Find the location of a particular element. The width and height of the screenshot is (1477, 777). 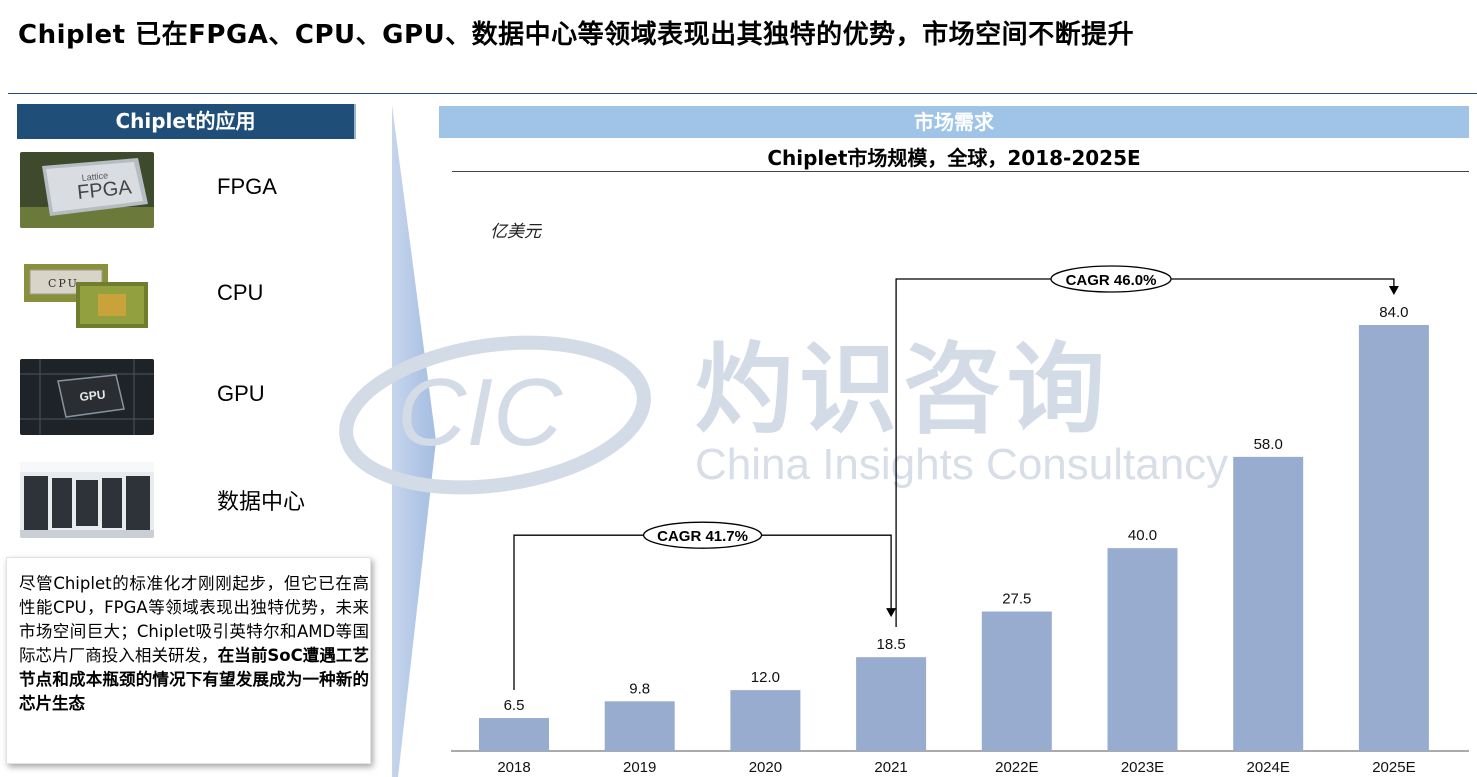

x-tick-label-2021: 2021 is located at coordinates (890, 767).